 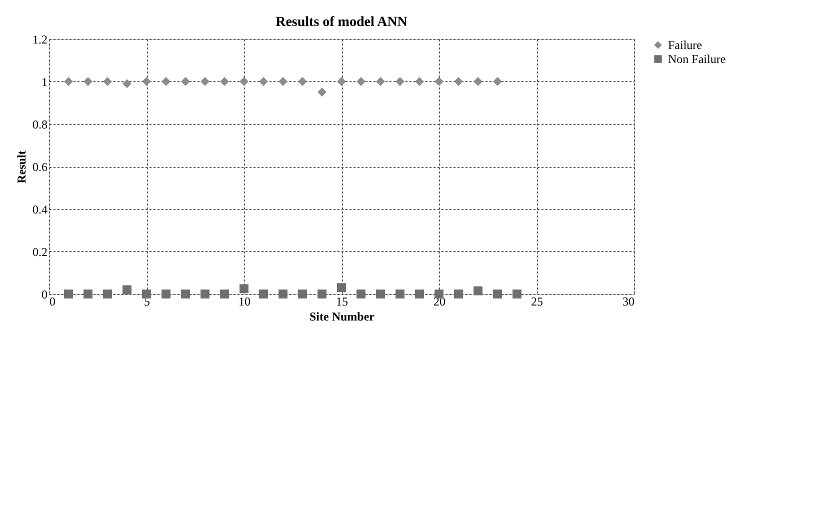 I want to click on y-tick-label: 0.6, so click(x=40, y=167).